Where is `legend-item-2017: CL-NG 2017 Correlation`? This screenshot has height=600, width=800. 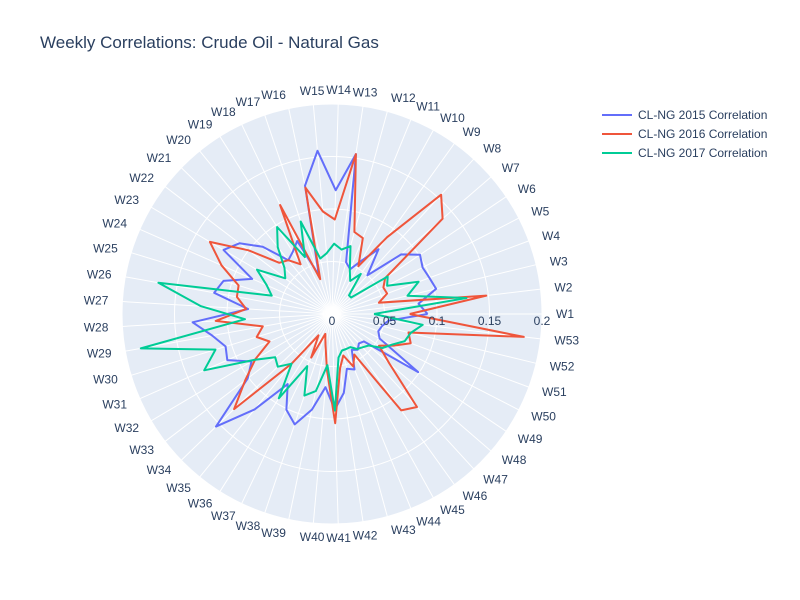 legend-item-2017: CL-NG 2017 Correlation is located at coordinates (684, 153).